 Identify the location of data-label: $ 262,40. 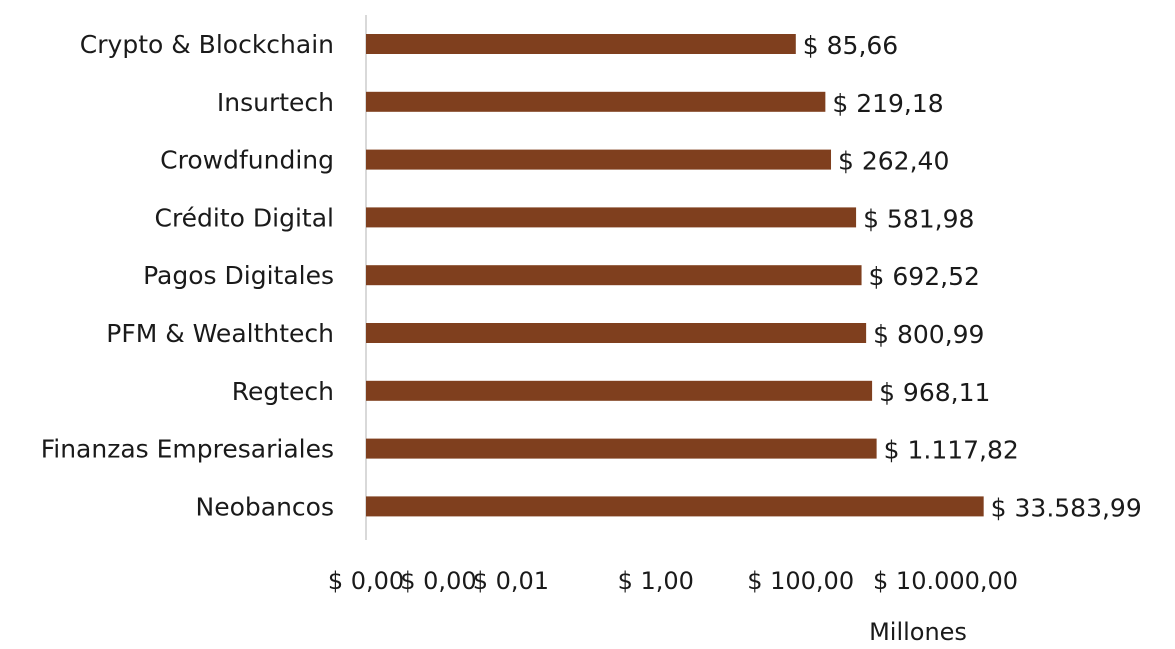
(893, 161).